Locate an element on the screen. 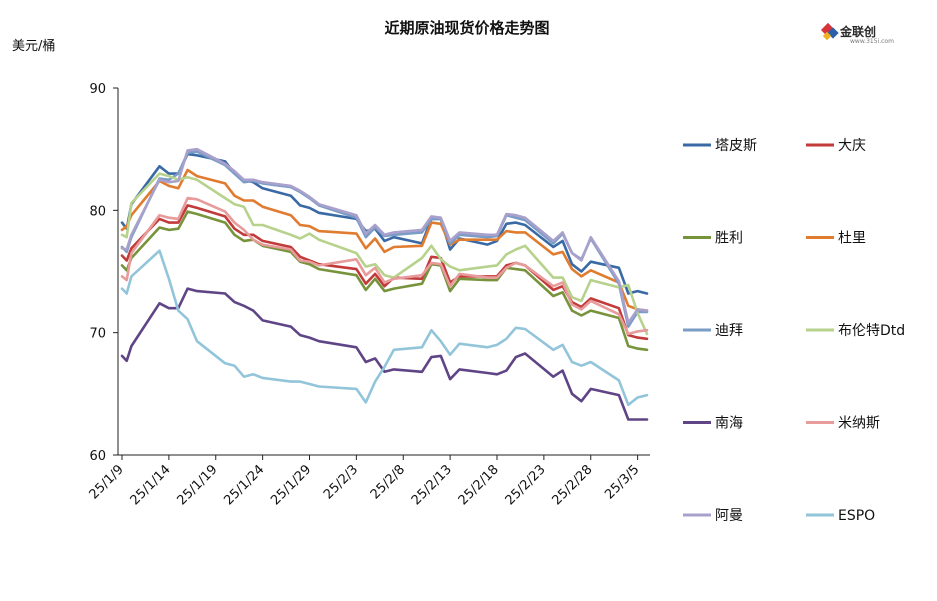 The width and height of the screenshot is (937, 601). y-axis-unit-label: 美元/桶 is located at coordinates (33, 46).